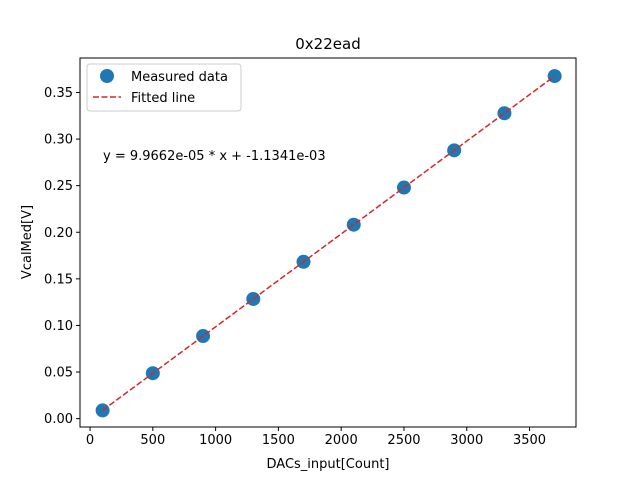  Describe the element at coordinates (58, 186) in the screenshot. I see `y-tick-label: 0.25` at that location.